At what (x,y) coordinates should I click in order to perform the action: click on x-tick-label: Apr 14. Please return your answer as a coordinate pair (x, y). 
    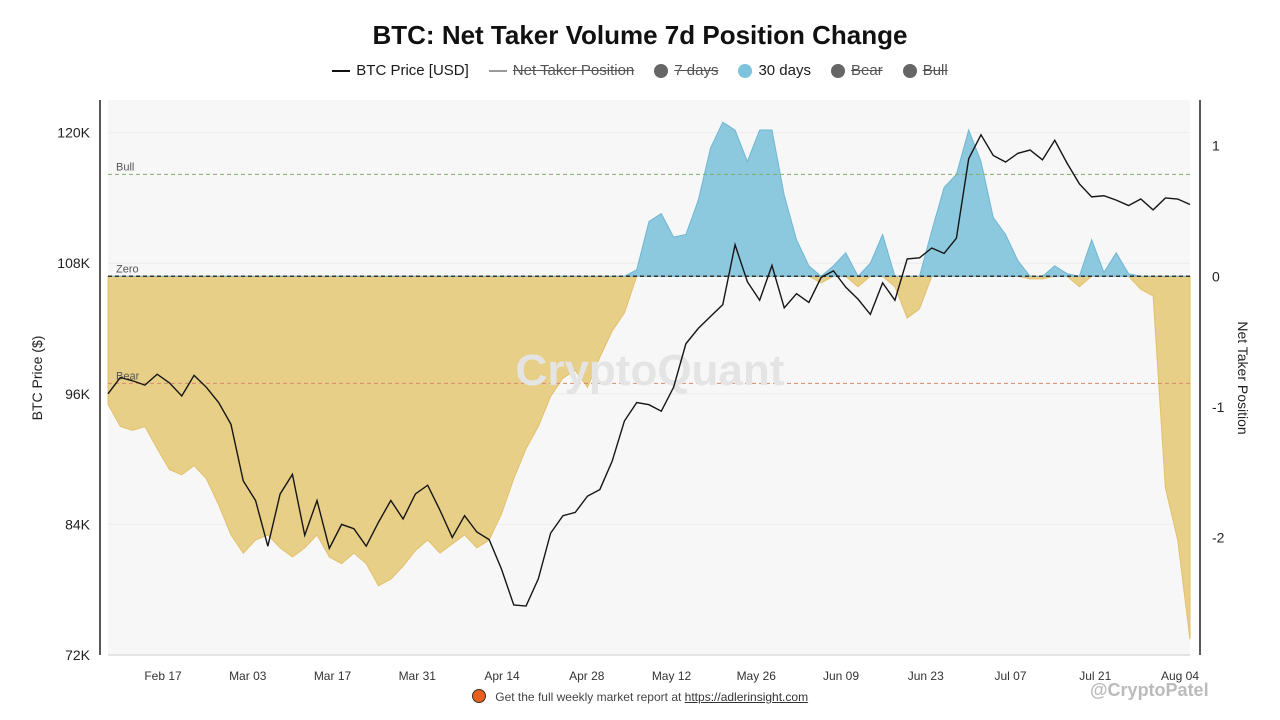
    Looking at the image, I should click on (502, 676).